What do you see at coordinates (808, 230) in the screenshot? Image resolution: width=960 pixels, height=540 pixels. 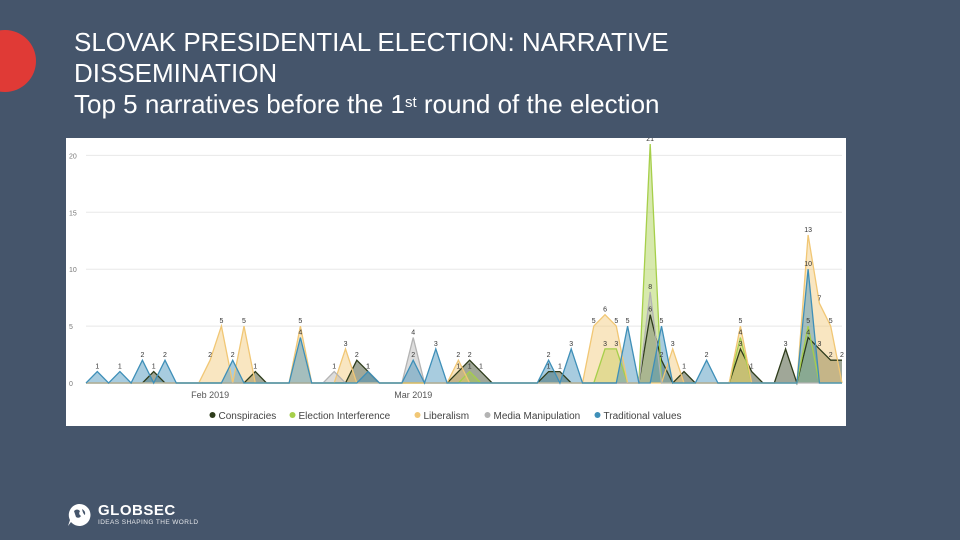 I see `data-label: 13` at bounding box center [808, 230].